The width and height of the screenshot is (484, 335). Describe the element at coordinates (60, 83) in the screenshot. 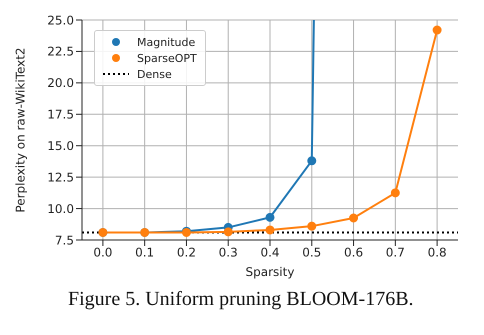

I see `y-tick-label: 20.0` at that location.